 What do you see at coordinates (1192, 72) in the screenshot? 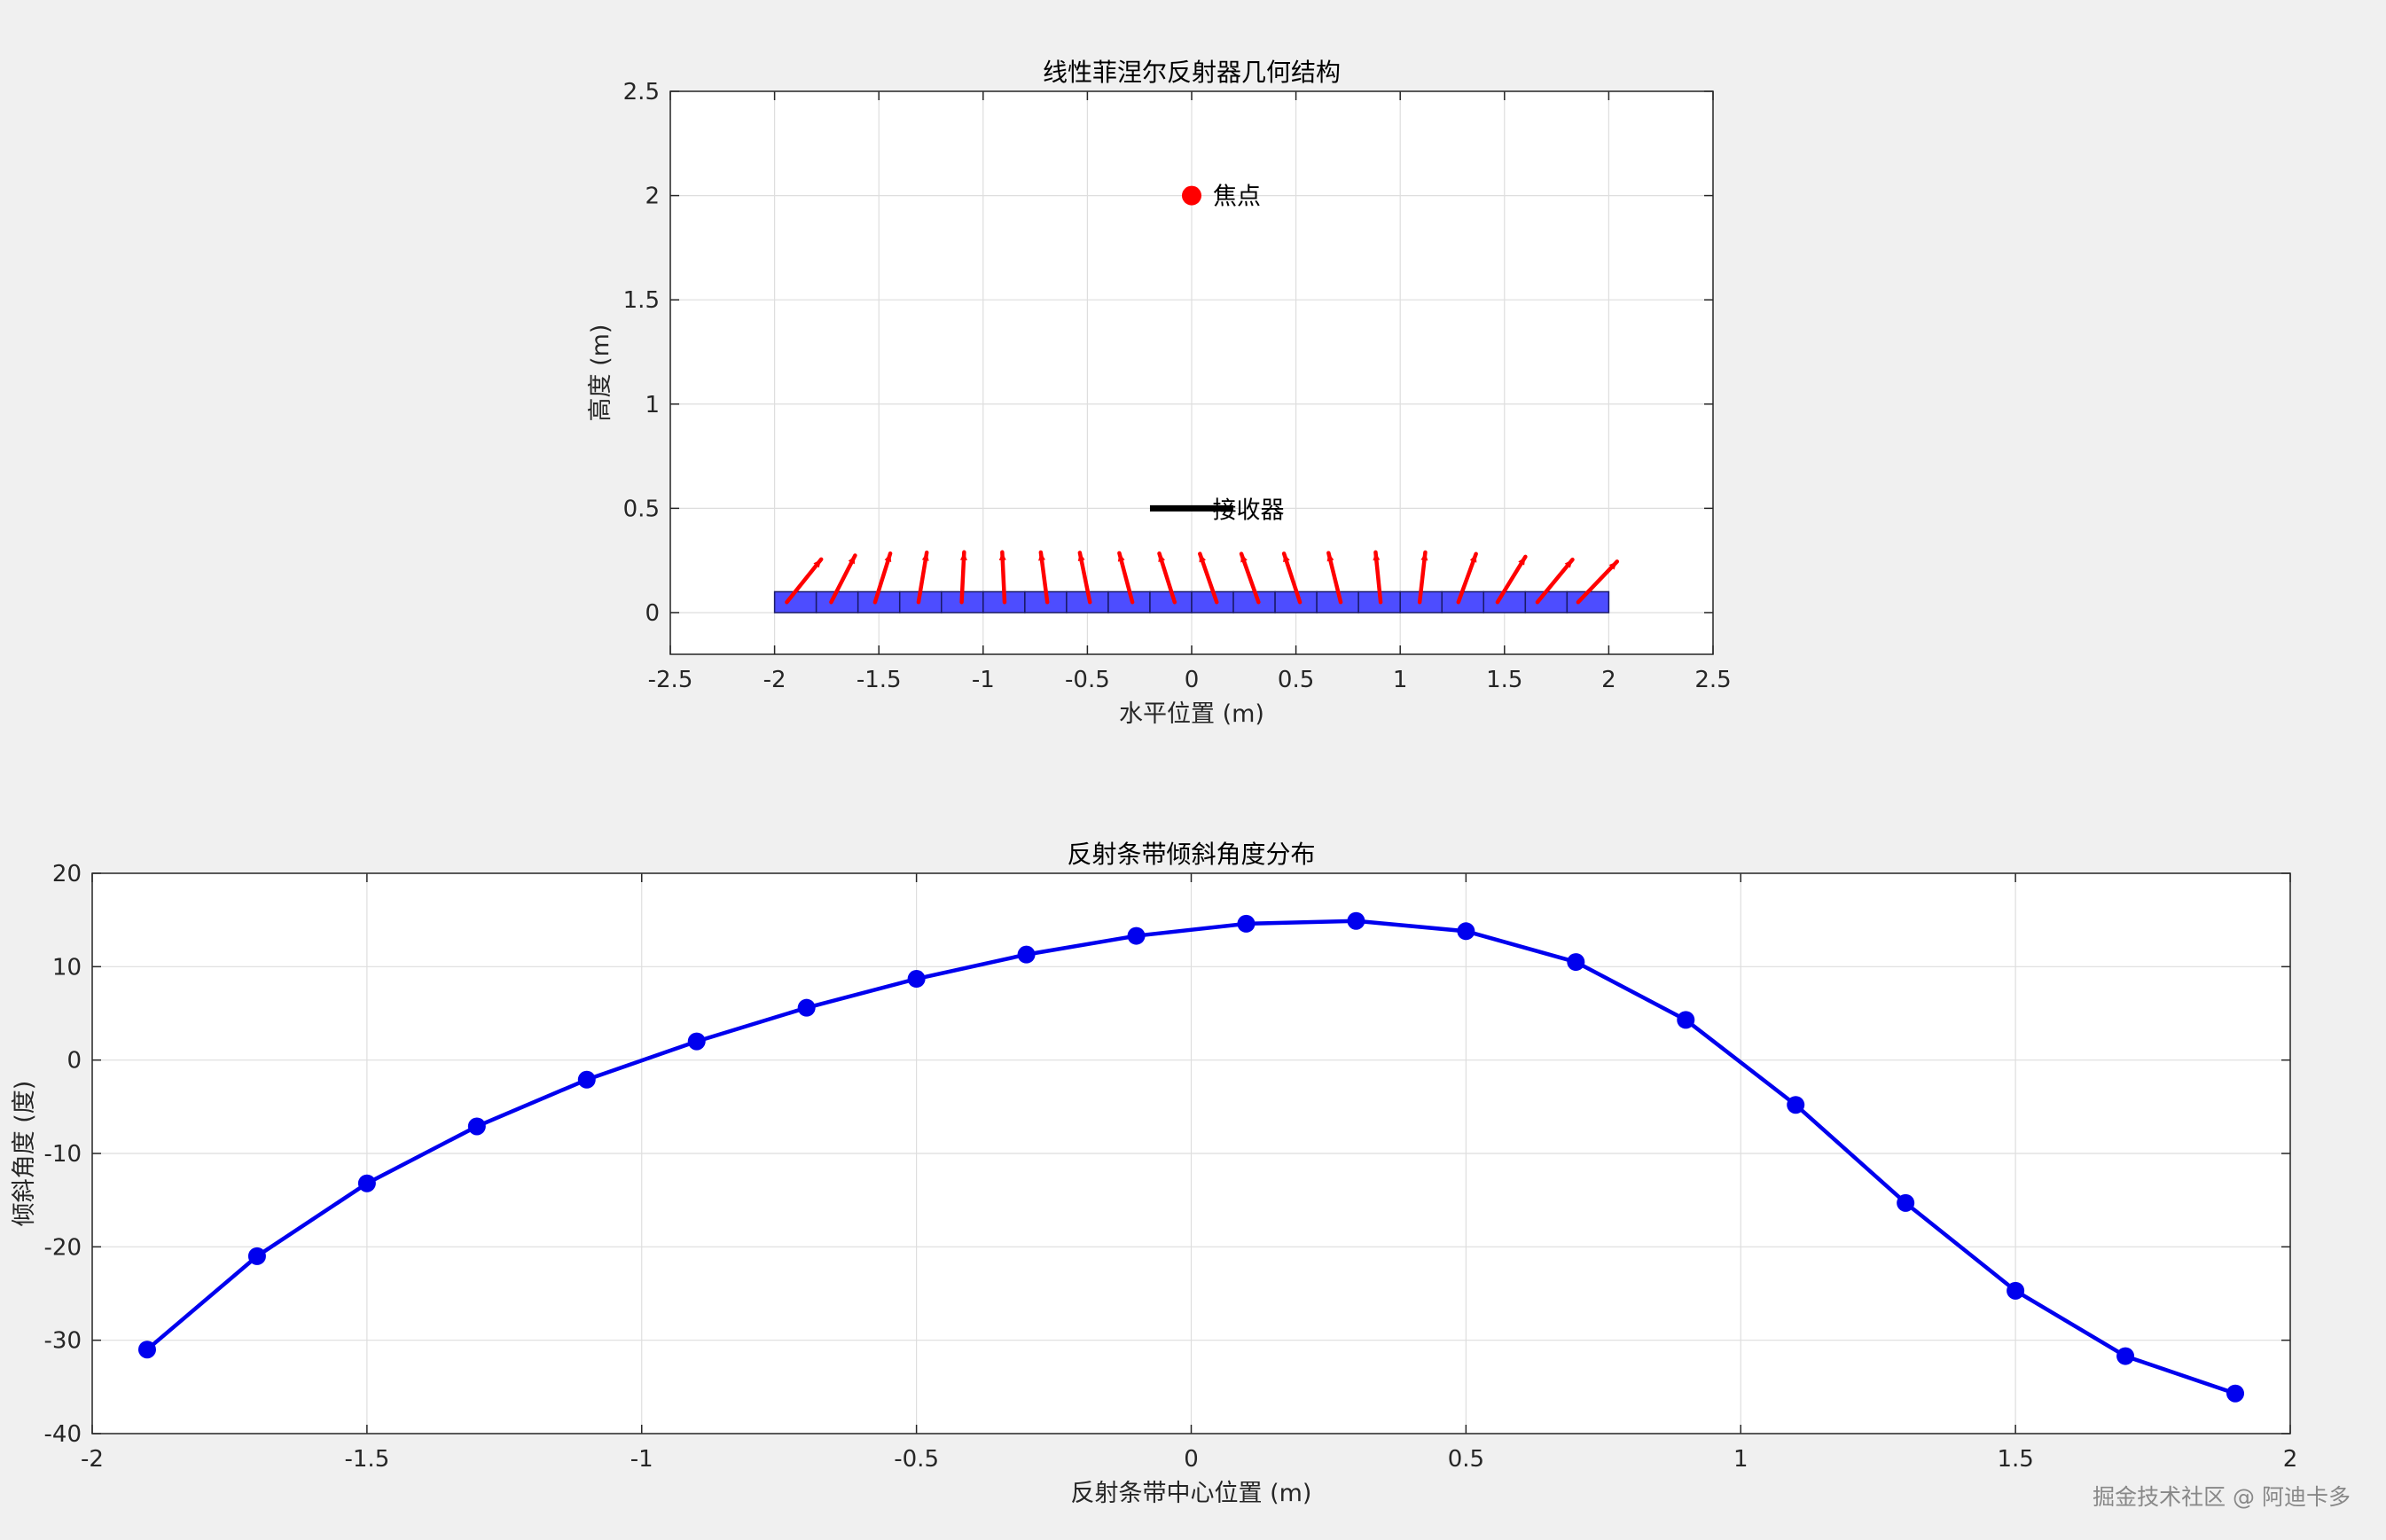
I see `geometry-chart-title: 线性菲涅尔反射器几何结构` at bounding box center [1192, 72].